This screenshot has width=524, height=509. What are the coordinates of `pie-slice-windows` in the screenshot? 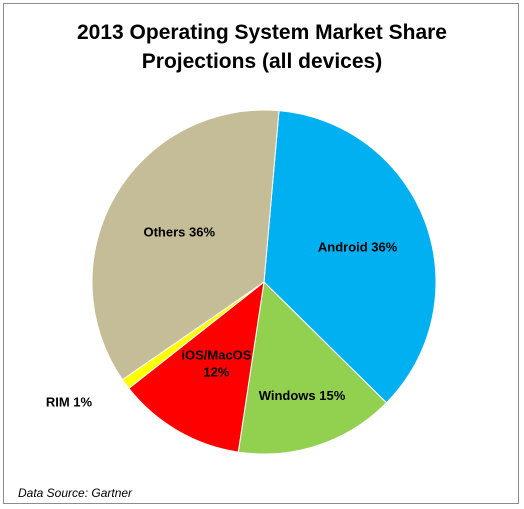 It's located at (312, 367).